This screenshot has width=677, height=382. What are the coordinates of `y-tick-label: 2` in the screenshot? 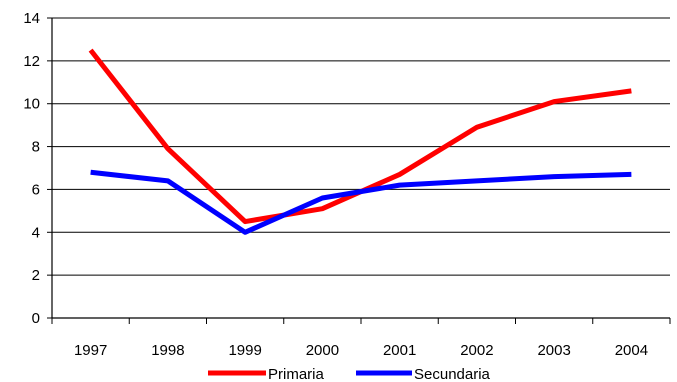 It's located at (36, 275).